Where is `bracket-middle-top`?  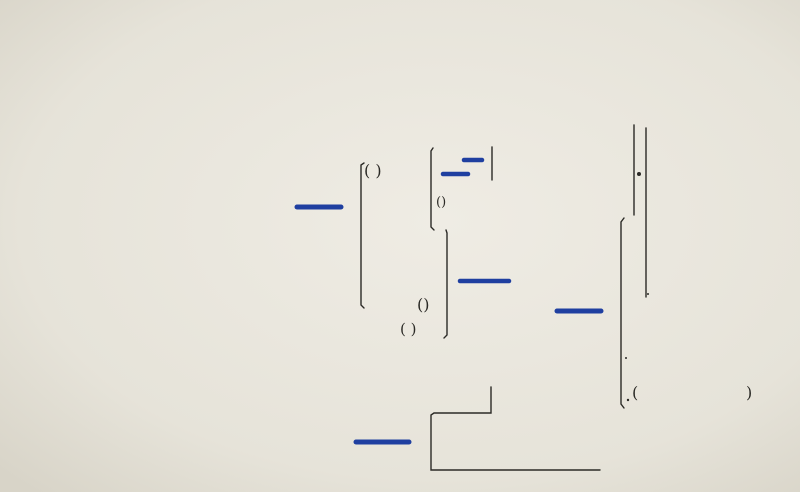 bracket-middle-top is located at coordinates (432, 189).